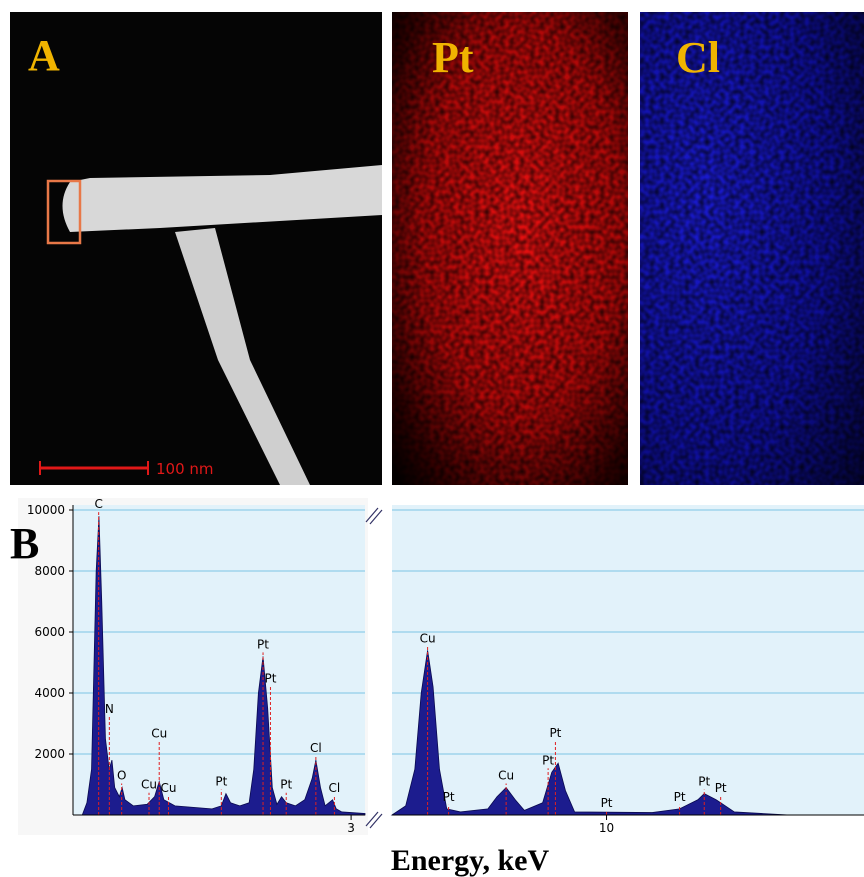 This screenshot has height=877, width=864. Describe the element at coordinates (470, 860) in the screenshot. I see `x-axis-label: Energy, keV` at that location.